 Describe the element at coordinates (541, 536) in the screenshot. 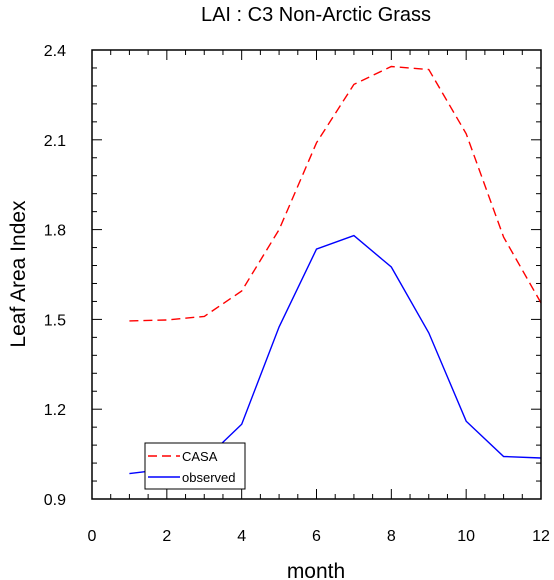

I see `x-tick-label: 12` at that location.